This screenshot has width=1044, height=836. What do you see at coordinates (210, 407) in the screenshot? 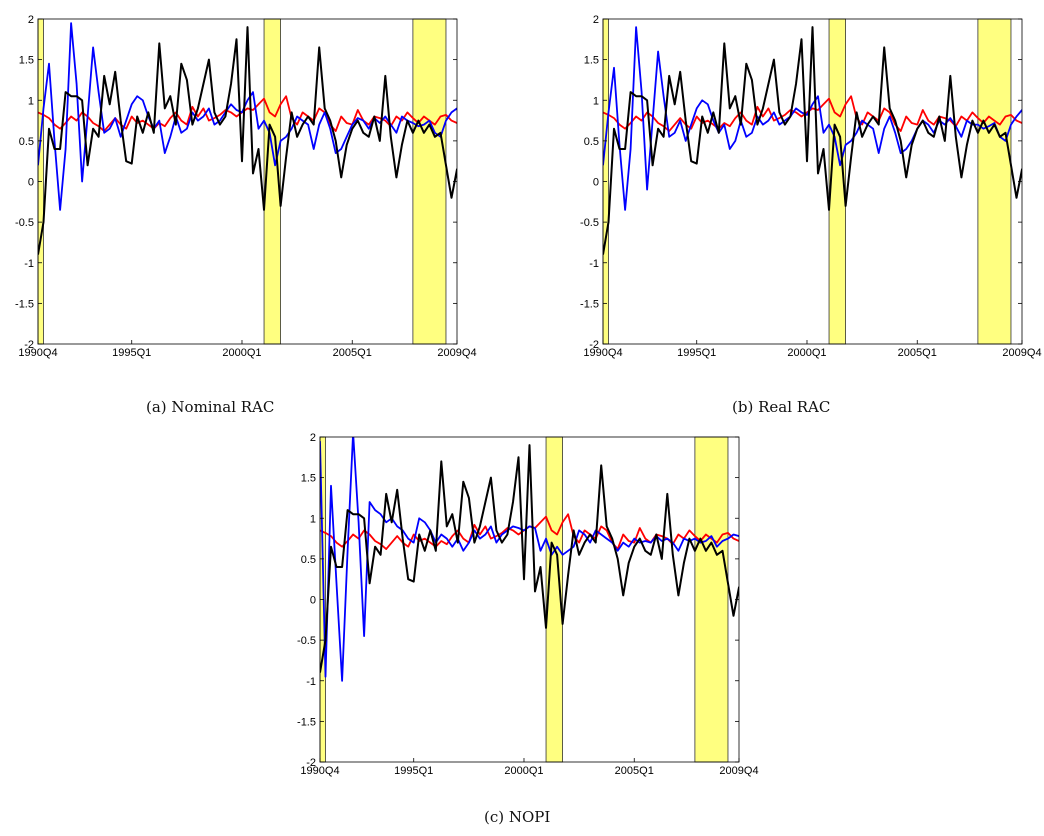
I see `caption-nominal-rac: (a) Nominal RAC` at bounding box center [210, 407].